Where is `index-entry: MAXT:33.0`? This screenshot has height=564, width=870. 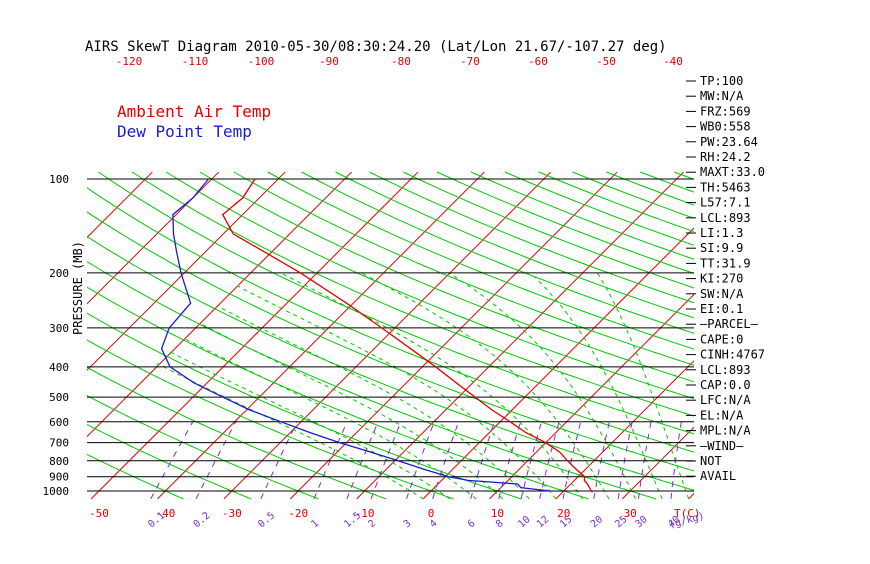
index-entry: MAXT:33.0 is located at coordinates (732, 172).